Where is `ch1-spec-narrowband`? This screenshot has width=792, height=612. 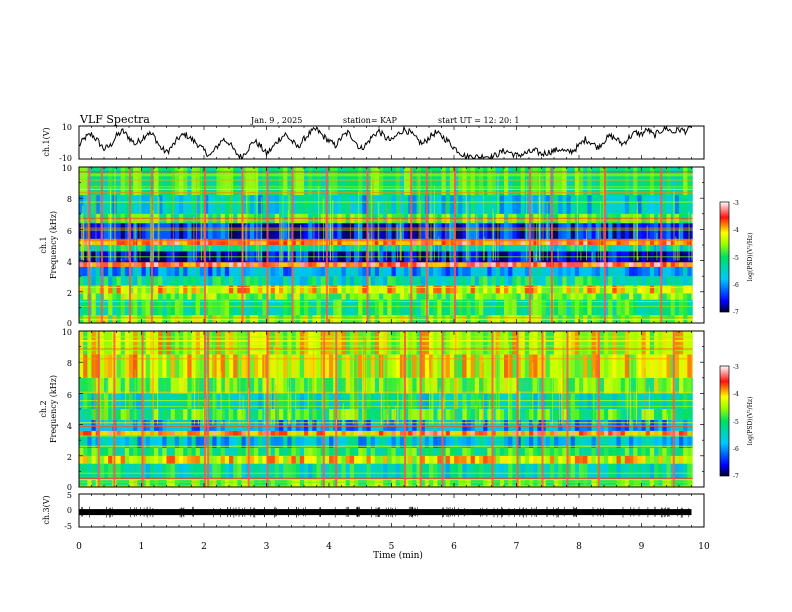
ch1-spec-narrowband is located at coordinates (391, 221).